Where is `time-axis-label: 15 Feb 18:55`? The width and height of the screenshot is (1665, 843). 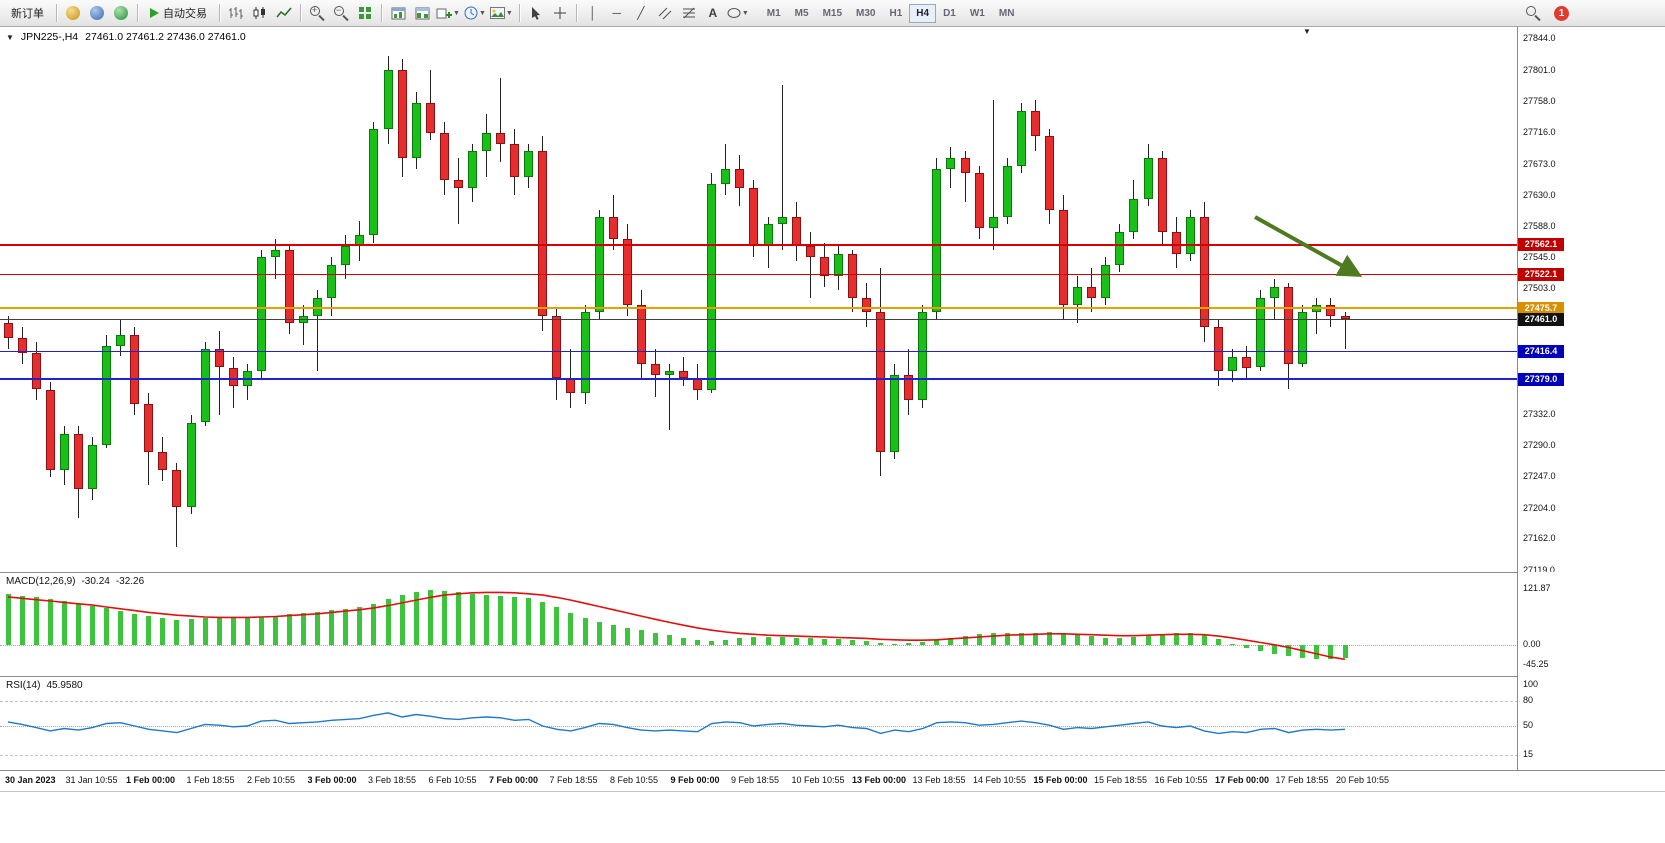
time-axis-label: 15 Feb 18:55 is located at coordinates (1121, 780).